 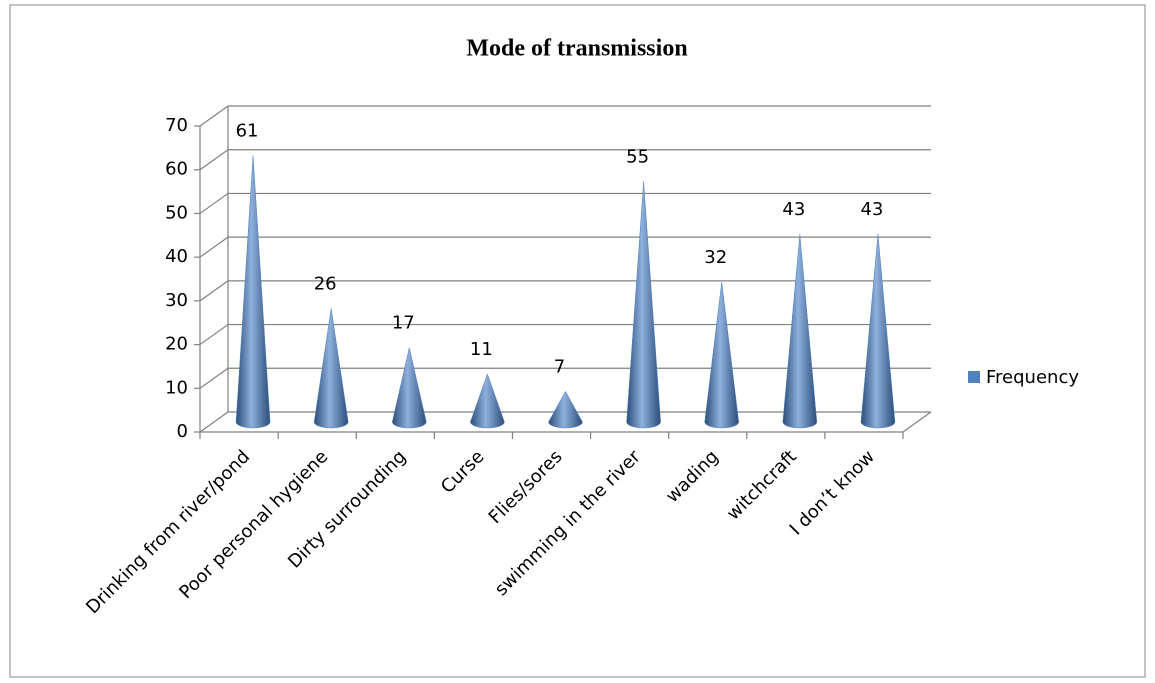 I want to click on y-tick-label: 30, so click(x=176, y=300).